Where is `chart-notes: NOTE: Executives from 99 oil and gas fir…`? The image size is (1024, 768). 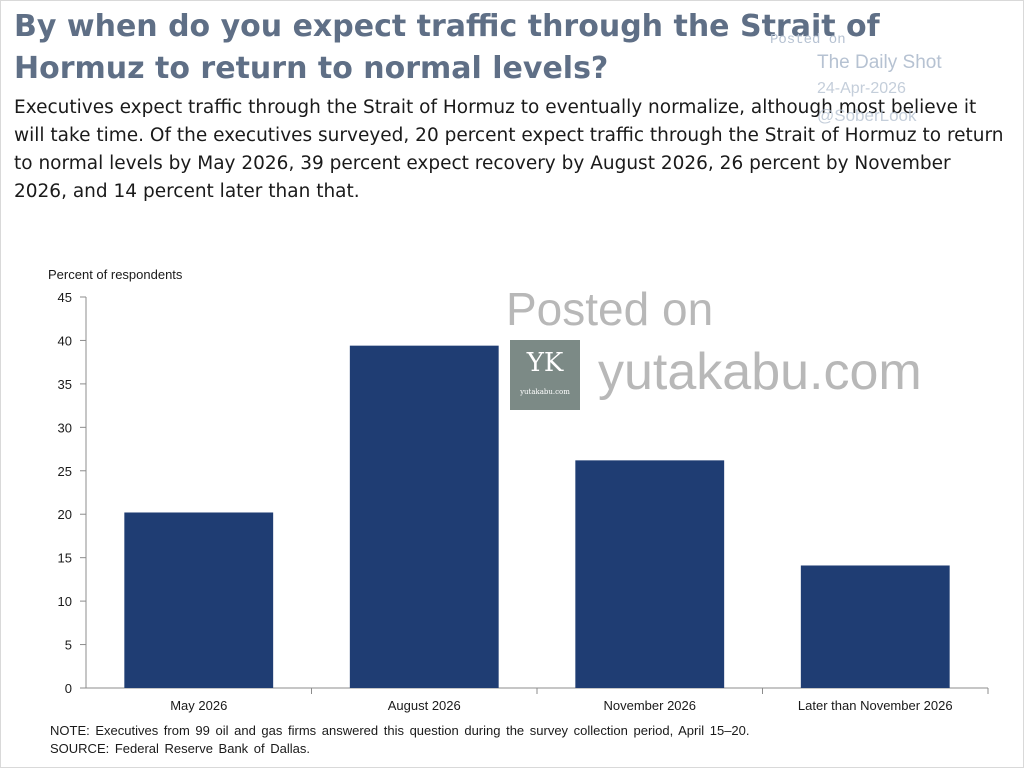
chart-notes: NOTE: Executives from 99 oil and gas fir… is located at coordinates (530, 740).